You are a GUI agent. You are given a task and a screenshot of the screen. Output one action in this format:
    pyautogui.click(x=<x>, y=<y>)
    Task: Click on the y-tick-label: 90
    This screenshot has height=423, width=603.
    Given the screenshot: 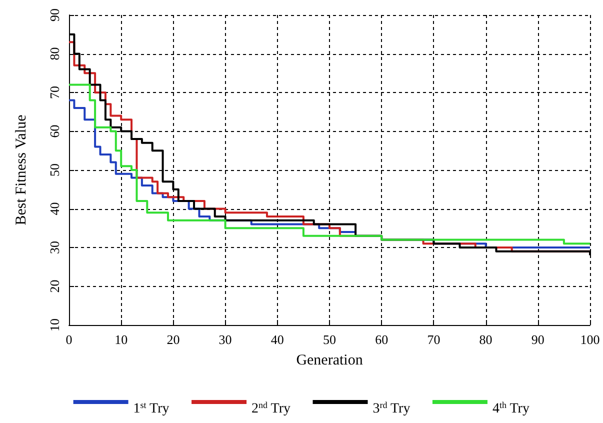 What is the action you would take?
    pyautogui.click(x=54, y=15)
    